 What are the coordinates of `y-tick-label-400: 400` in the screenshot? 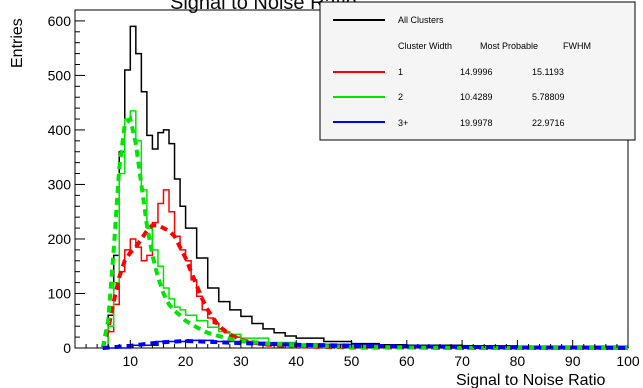 It's located at (60, 130).